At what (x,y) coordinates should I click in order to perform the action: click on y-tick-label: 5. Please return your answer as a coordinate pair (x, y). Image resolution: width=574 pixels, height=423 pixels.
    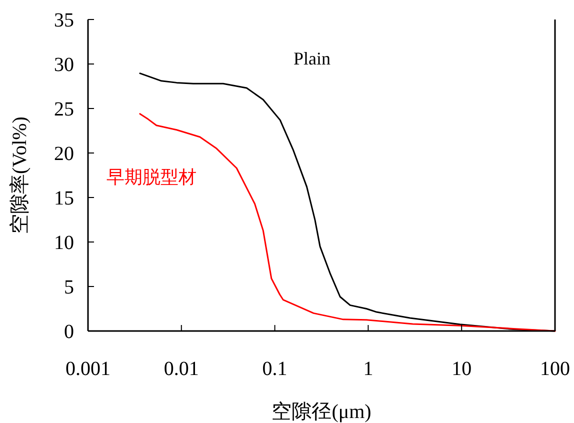
    Looking at the image, I should click on (69, 287).